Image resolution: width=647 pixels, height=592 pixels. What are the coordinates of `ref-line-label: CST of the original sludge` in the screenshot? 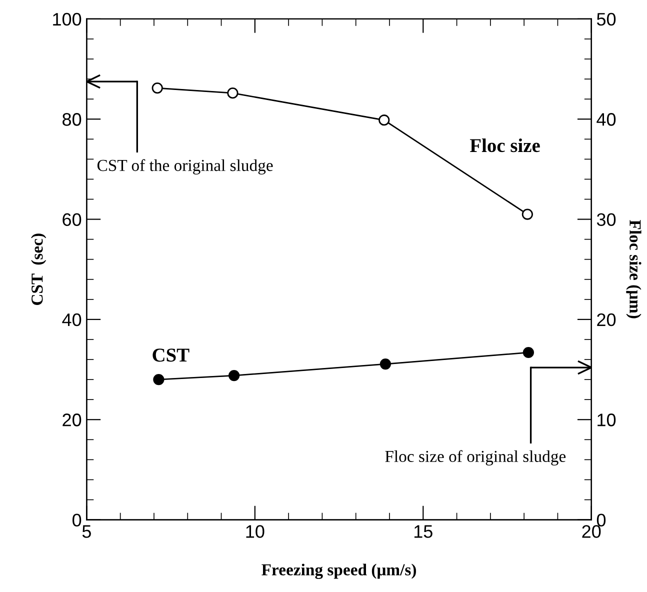 It's located at (185, 167).